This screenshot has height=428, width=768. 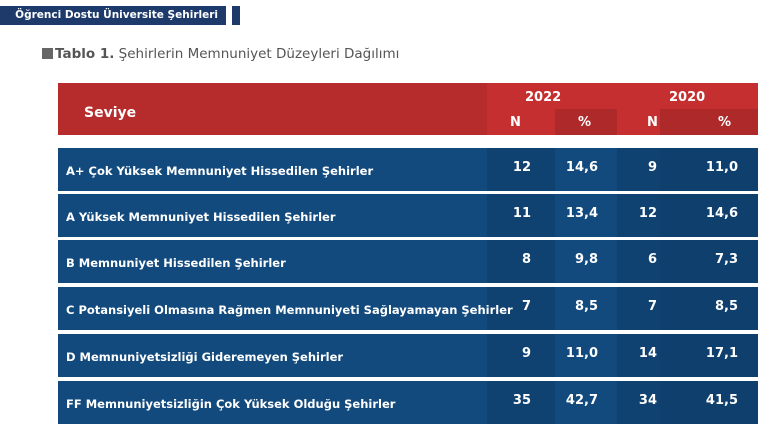 What do you see at coordinates (47, 53) in the screenshot?
I see `square-bullet-icon` at bounding box center [47, 53].